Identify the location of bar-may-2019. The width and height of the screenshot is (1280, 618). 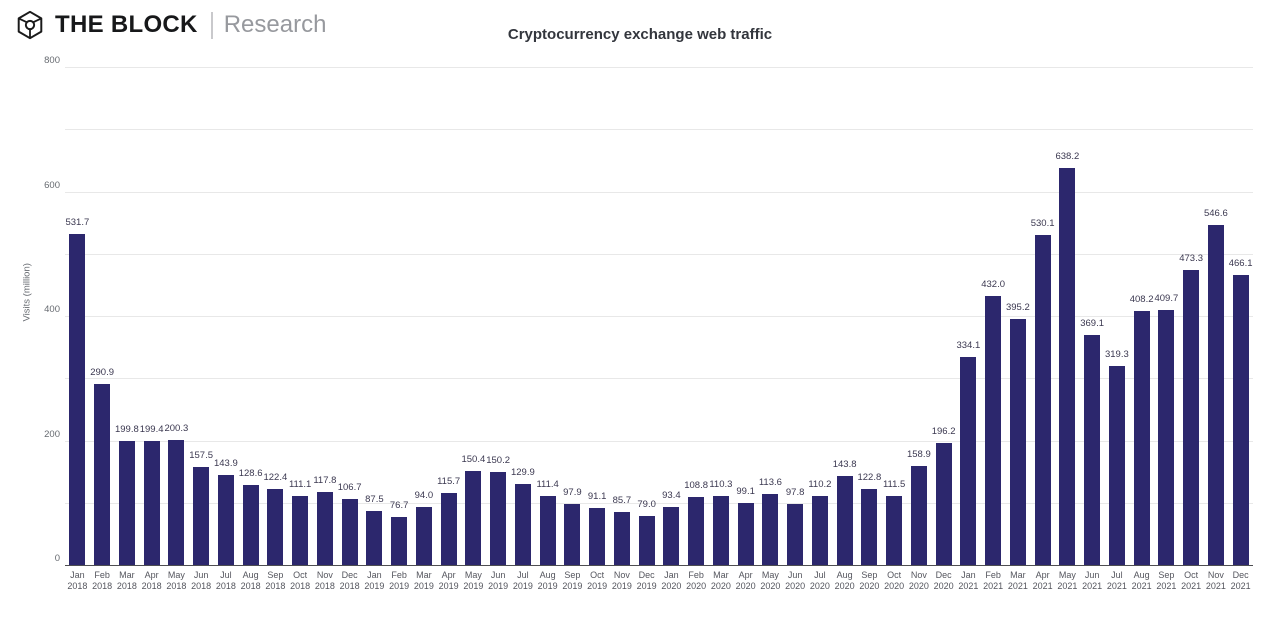
(473, 518).